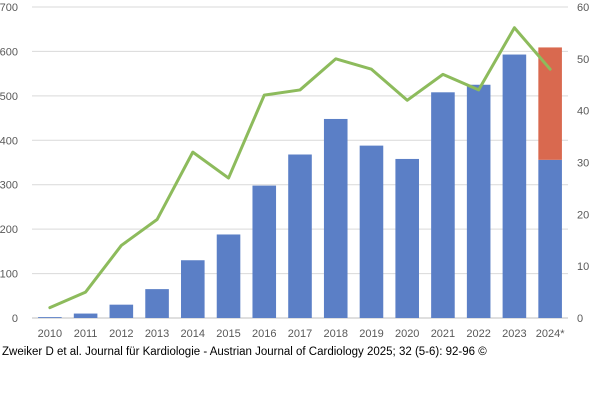  I want to click on x-tick-label: 2022, so click(478, 334).